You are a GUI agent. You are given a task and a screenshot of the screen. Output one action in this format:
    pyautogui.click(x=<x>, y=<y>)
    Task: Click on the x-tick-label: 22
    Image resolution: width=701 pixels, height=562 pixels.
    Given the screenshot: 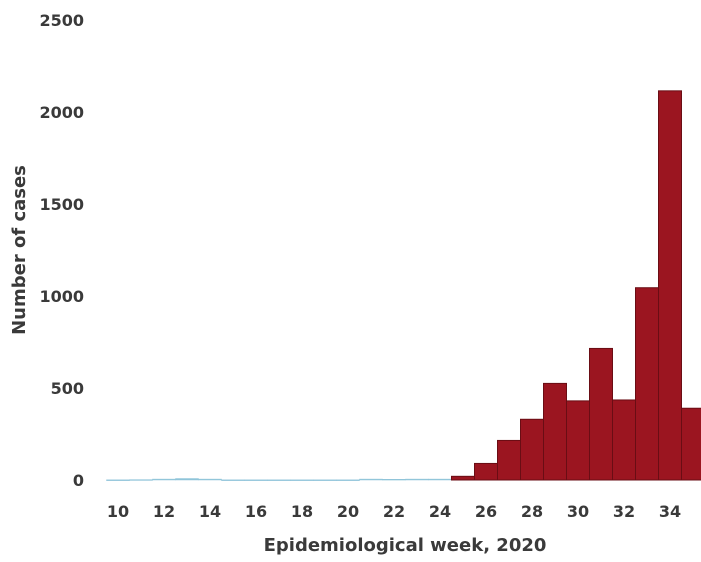 What is the action you would take?
    pyautogui.click(x=394, y=511)
    